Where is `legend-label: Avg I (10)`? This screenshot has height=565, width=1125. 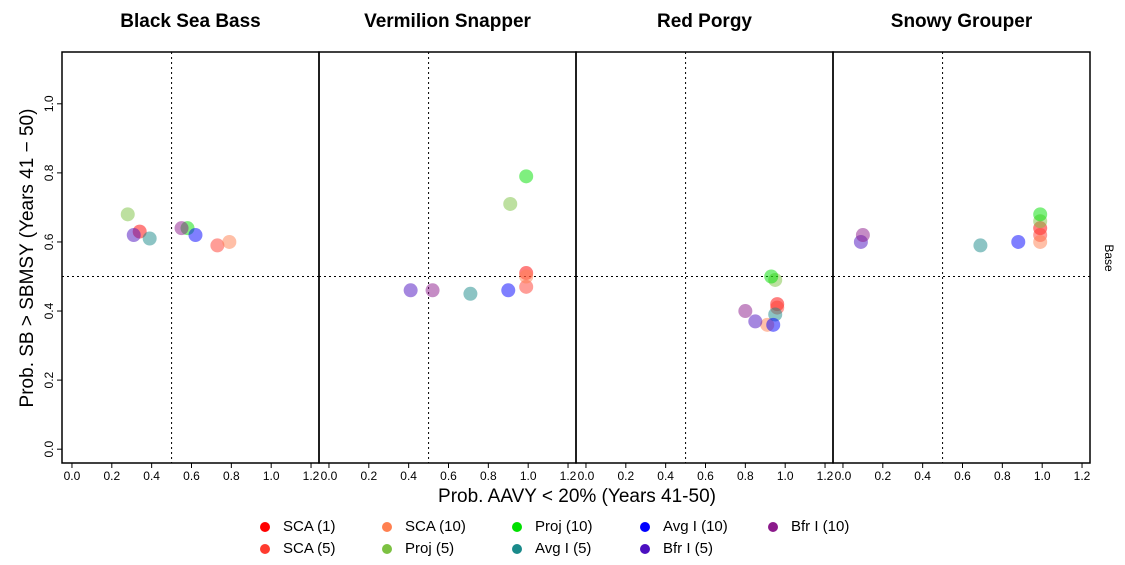 legend-label: Avg I (10) is located at coordinates (695, 526).